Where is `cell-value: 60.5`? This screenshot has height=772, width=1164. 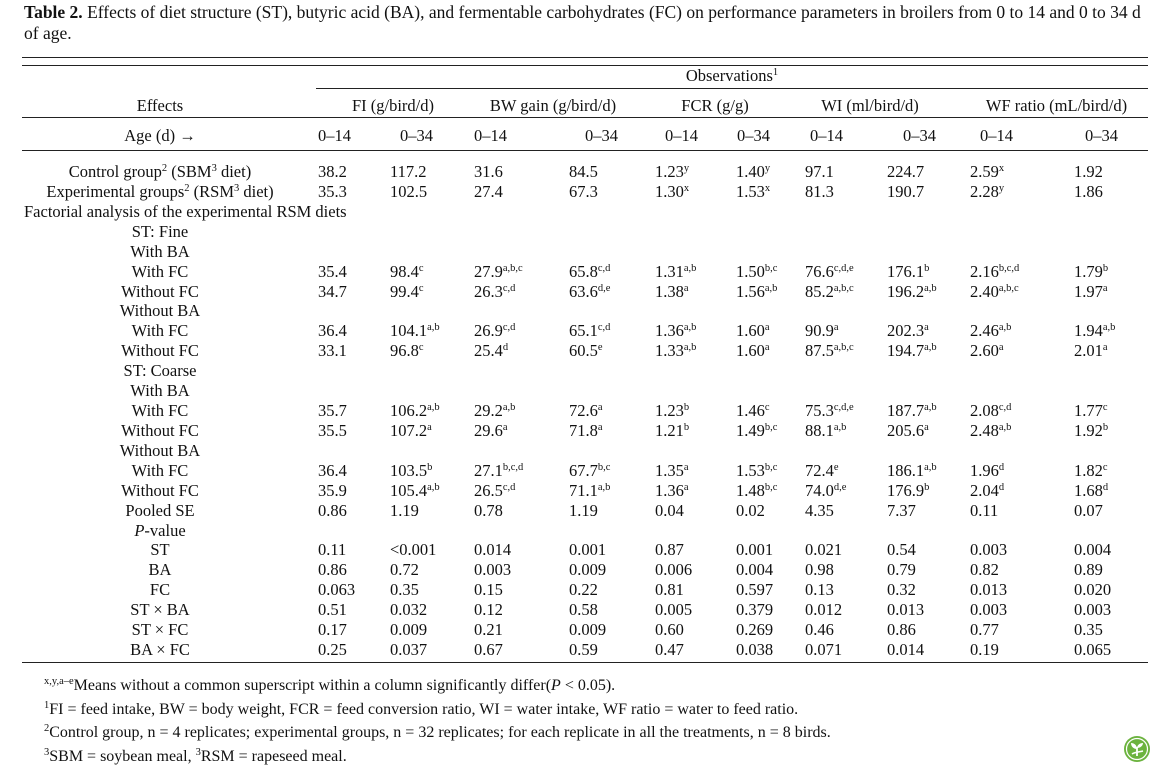 cell-value: 60.5 is located at coordinates (583, 351).